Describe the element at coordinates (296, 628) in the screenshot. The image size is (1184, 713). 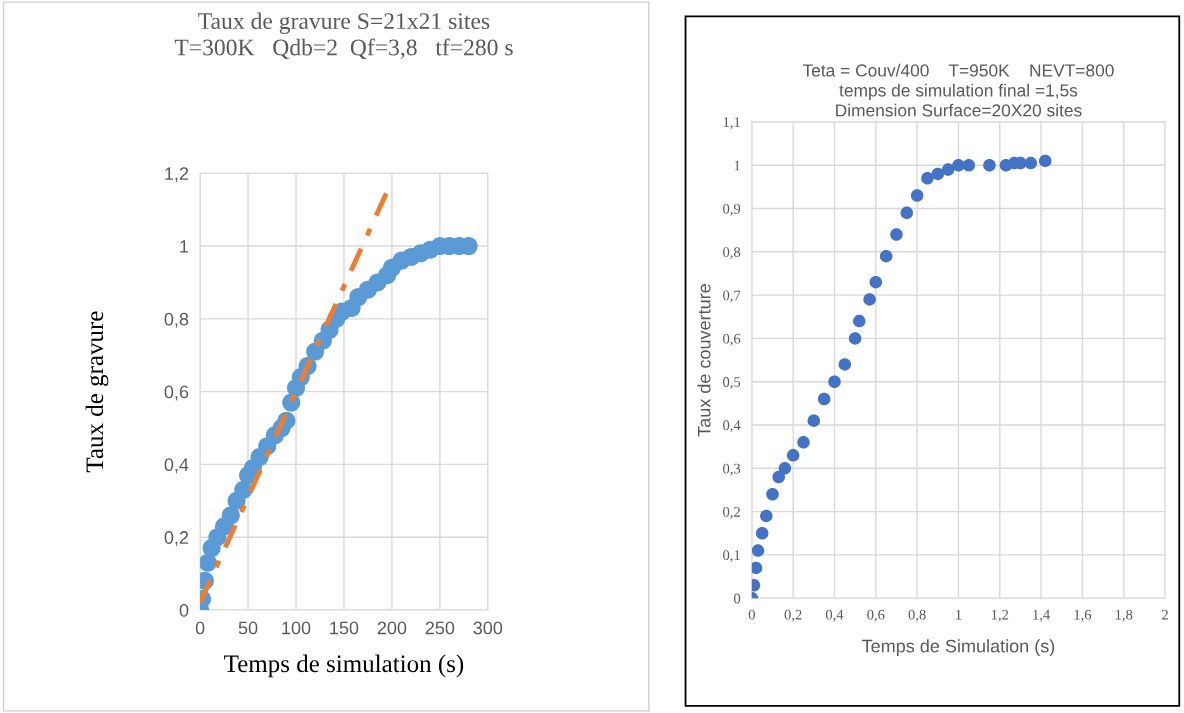
I see `x-tick-label: 100` at that location.